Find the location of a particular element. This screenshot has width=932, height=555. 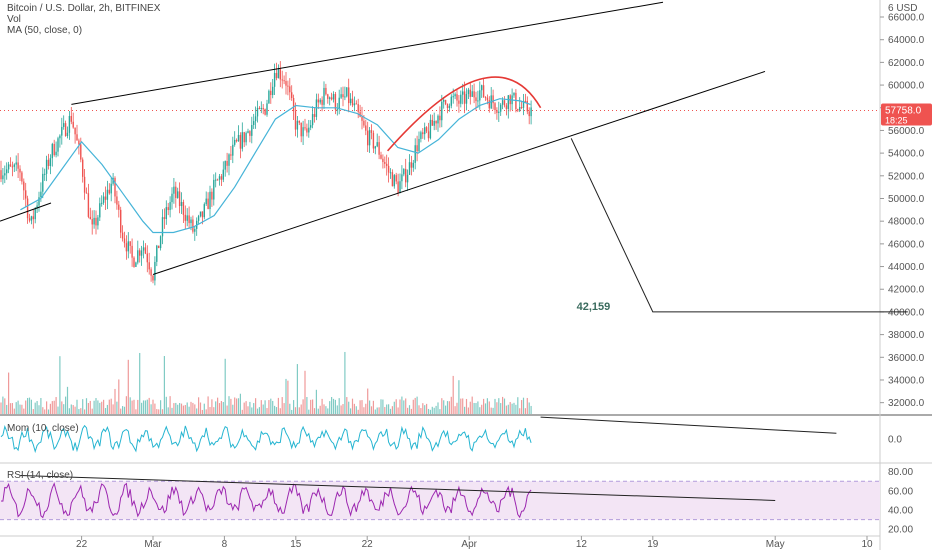

x-tick-label: 12 is located at coordinates (582, 544).